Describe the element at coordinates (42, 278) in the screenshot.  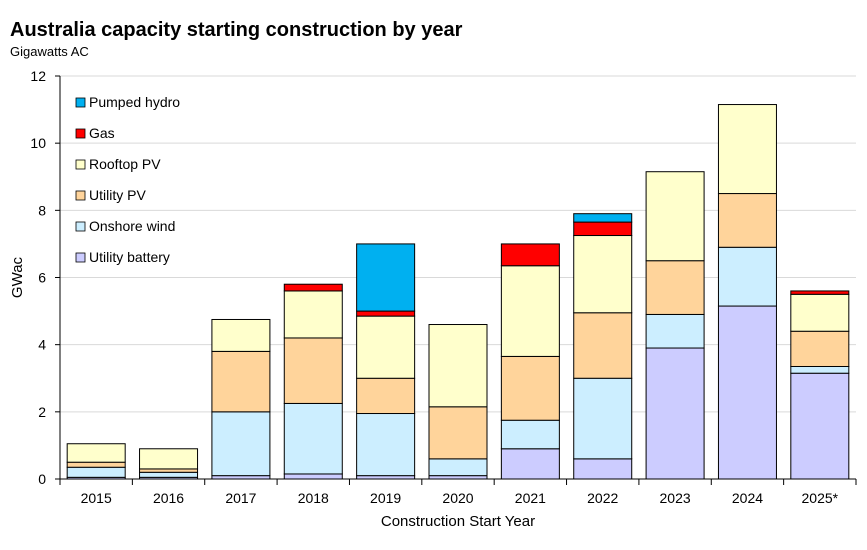
I see `y-tick-label: 6` at that location.